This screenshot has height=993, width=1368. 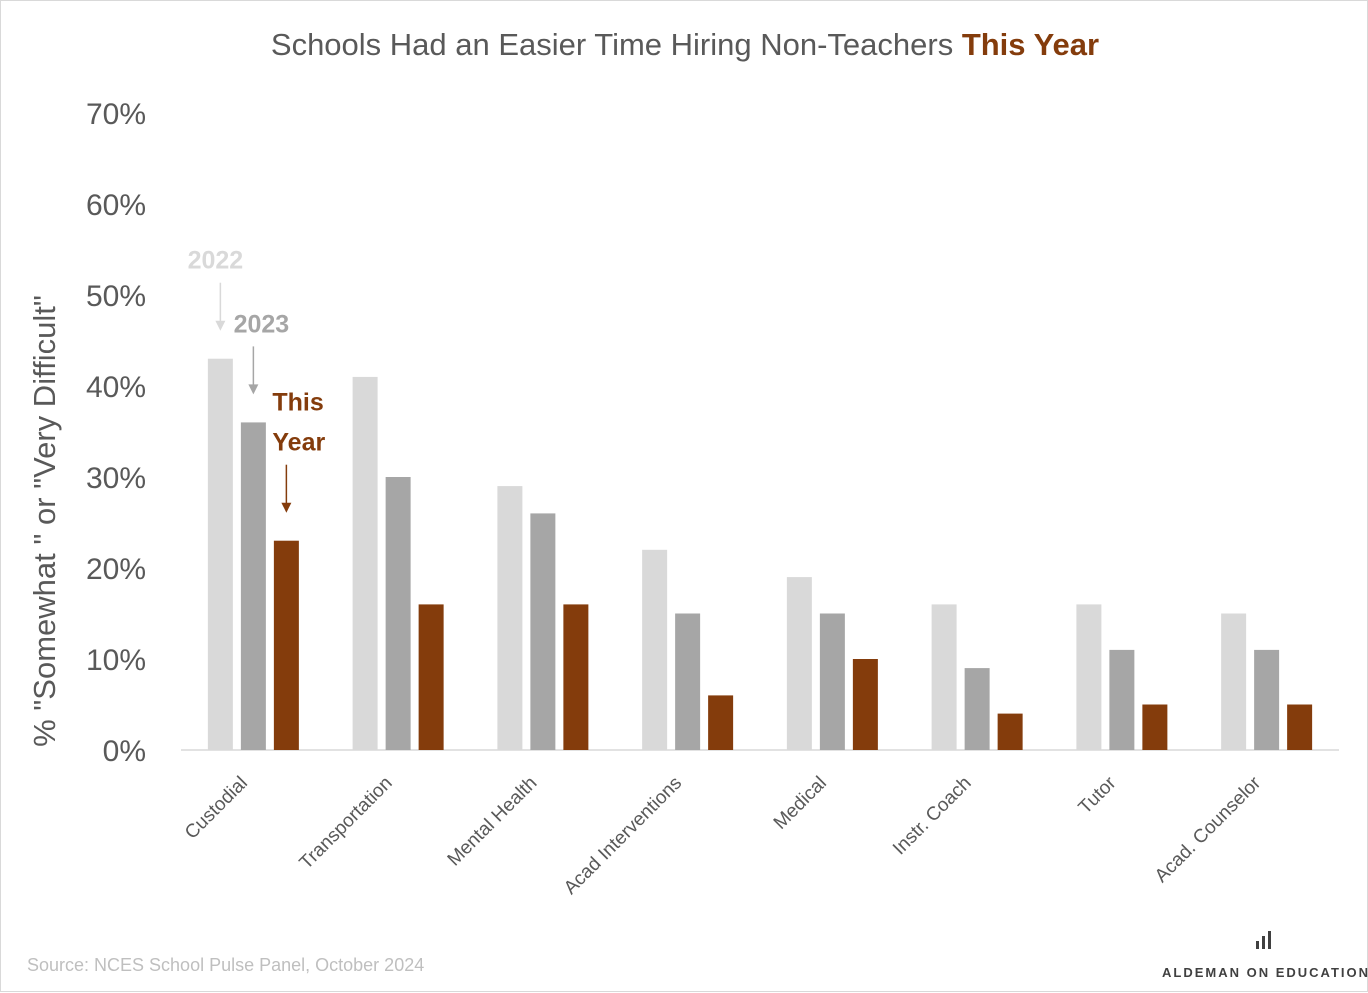 What do you see at coordinates (1208, 829) in the screenshot?
I see `x-tick-label: Acad. Counselor` at bounding box center [1208, 829].